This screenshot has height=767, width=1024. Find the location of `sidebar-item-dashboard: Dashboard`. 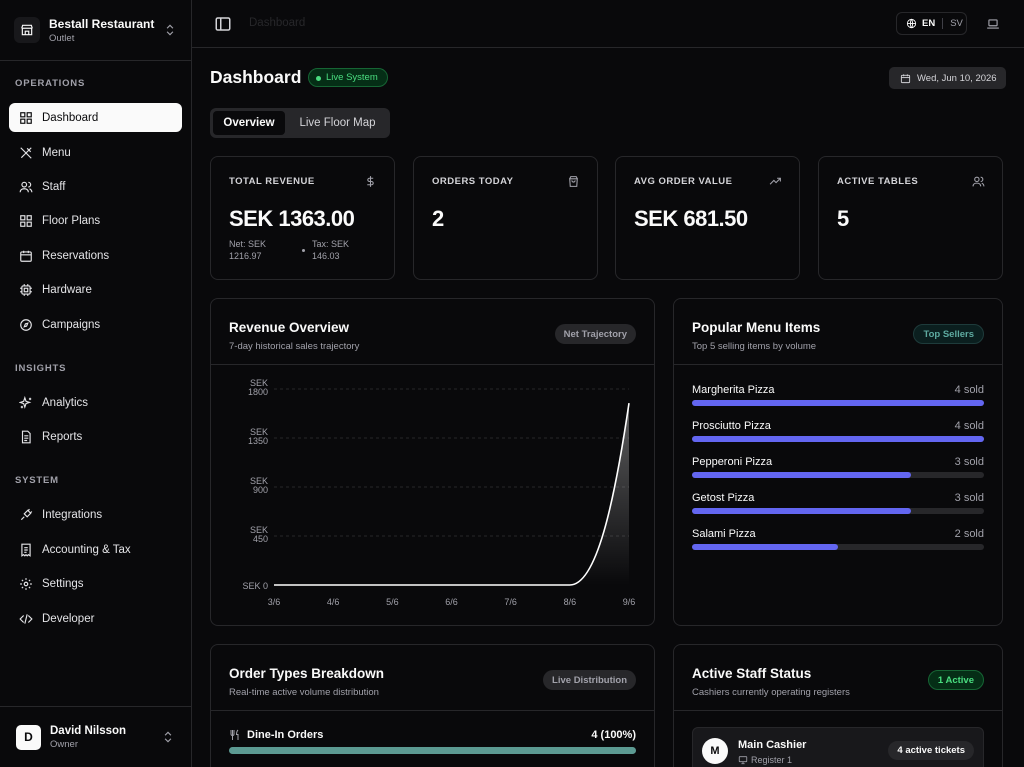

sidebar-item-dashboard: Dashboard is located at coordinates (95, 117).